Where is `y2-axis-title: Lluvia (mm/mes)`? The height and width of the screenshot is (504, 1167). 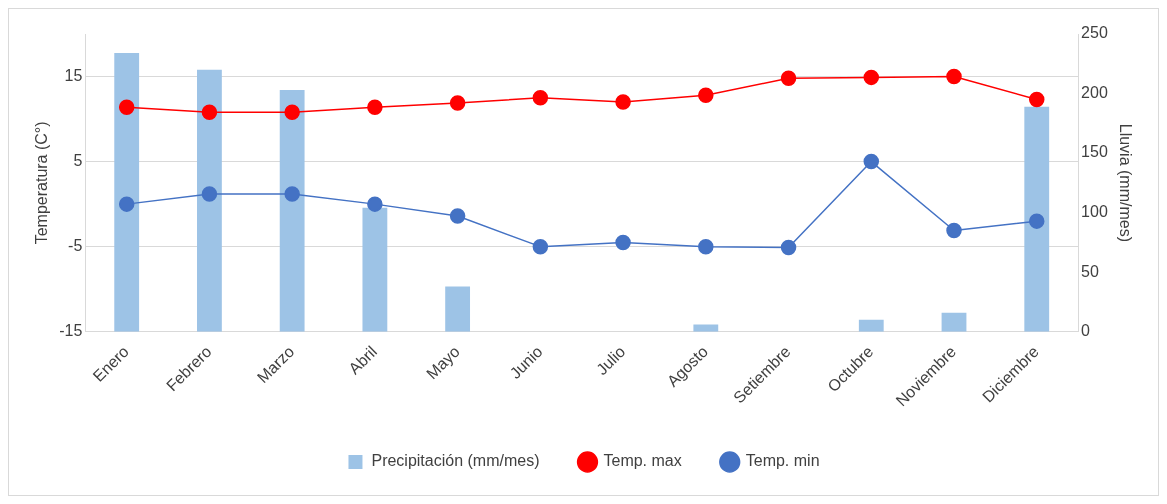 y2-axis-title: Lluvia (mm/mes) is located at coordinates (1125, 182).